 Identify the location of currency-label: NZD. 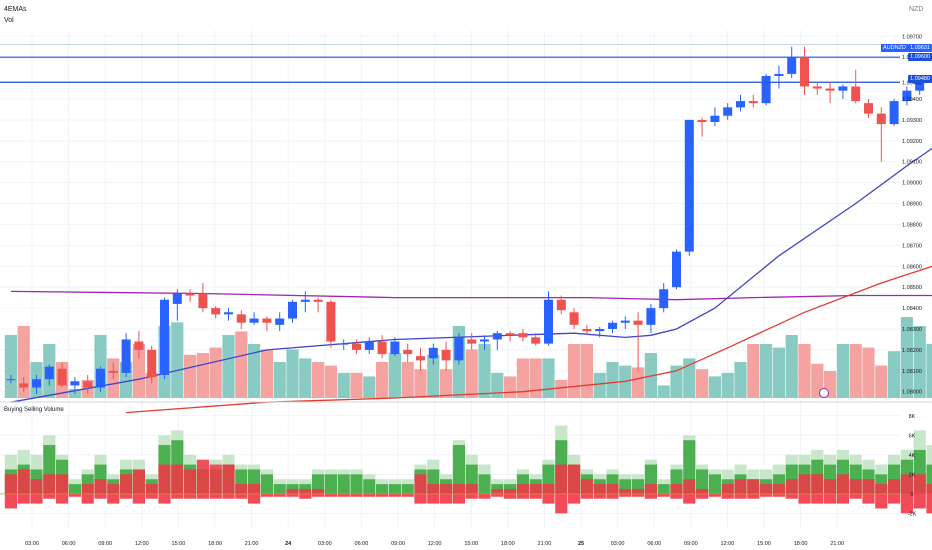
(916, 9).